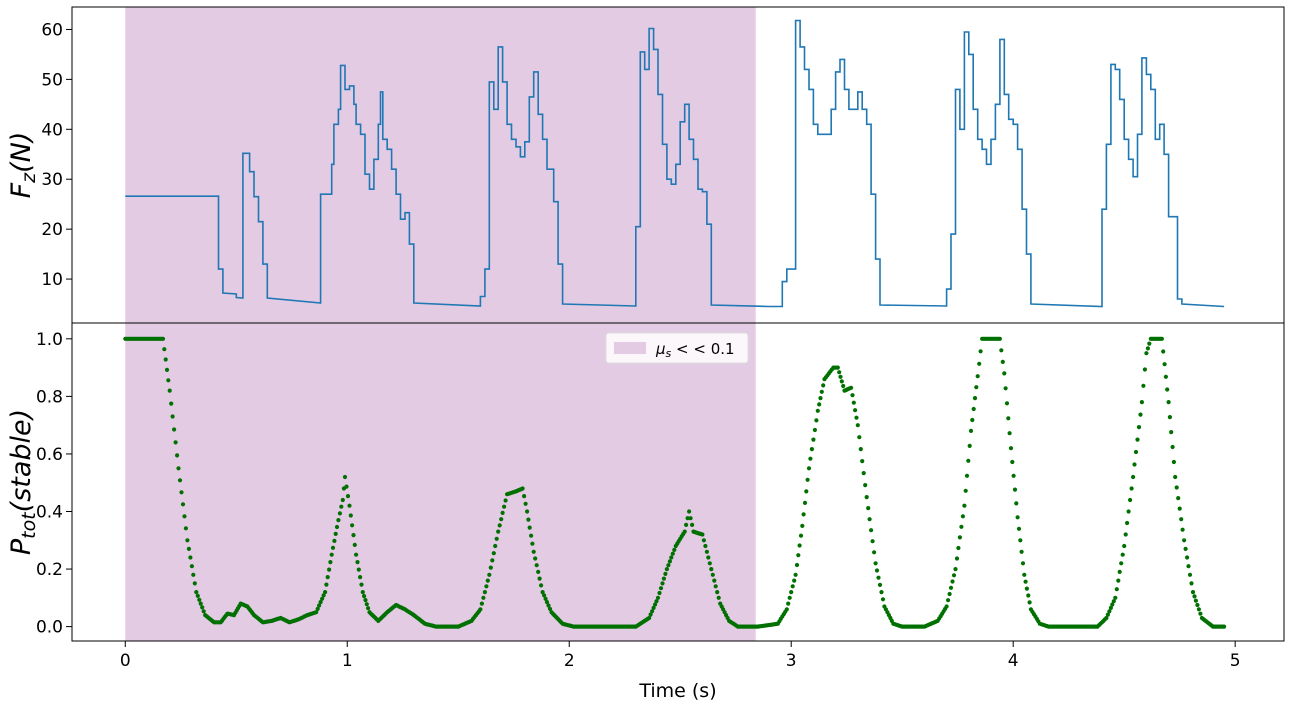  Describe the element at coordinates (677, 691) in the screenshot. I see `time-x-axis-label: Time (s)` at that location.